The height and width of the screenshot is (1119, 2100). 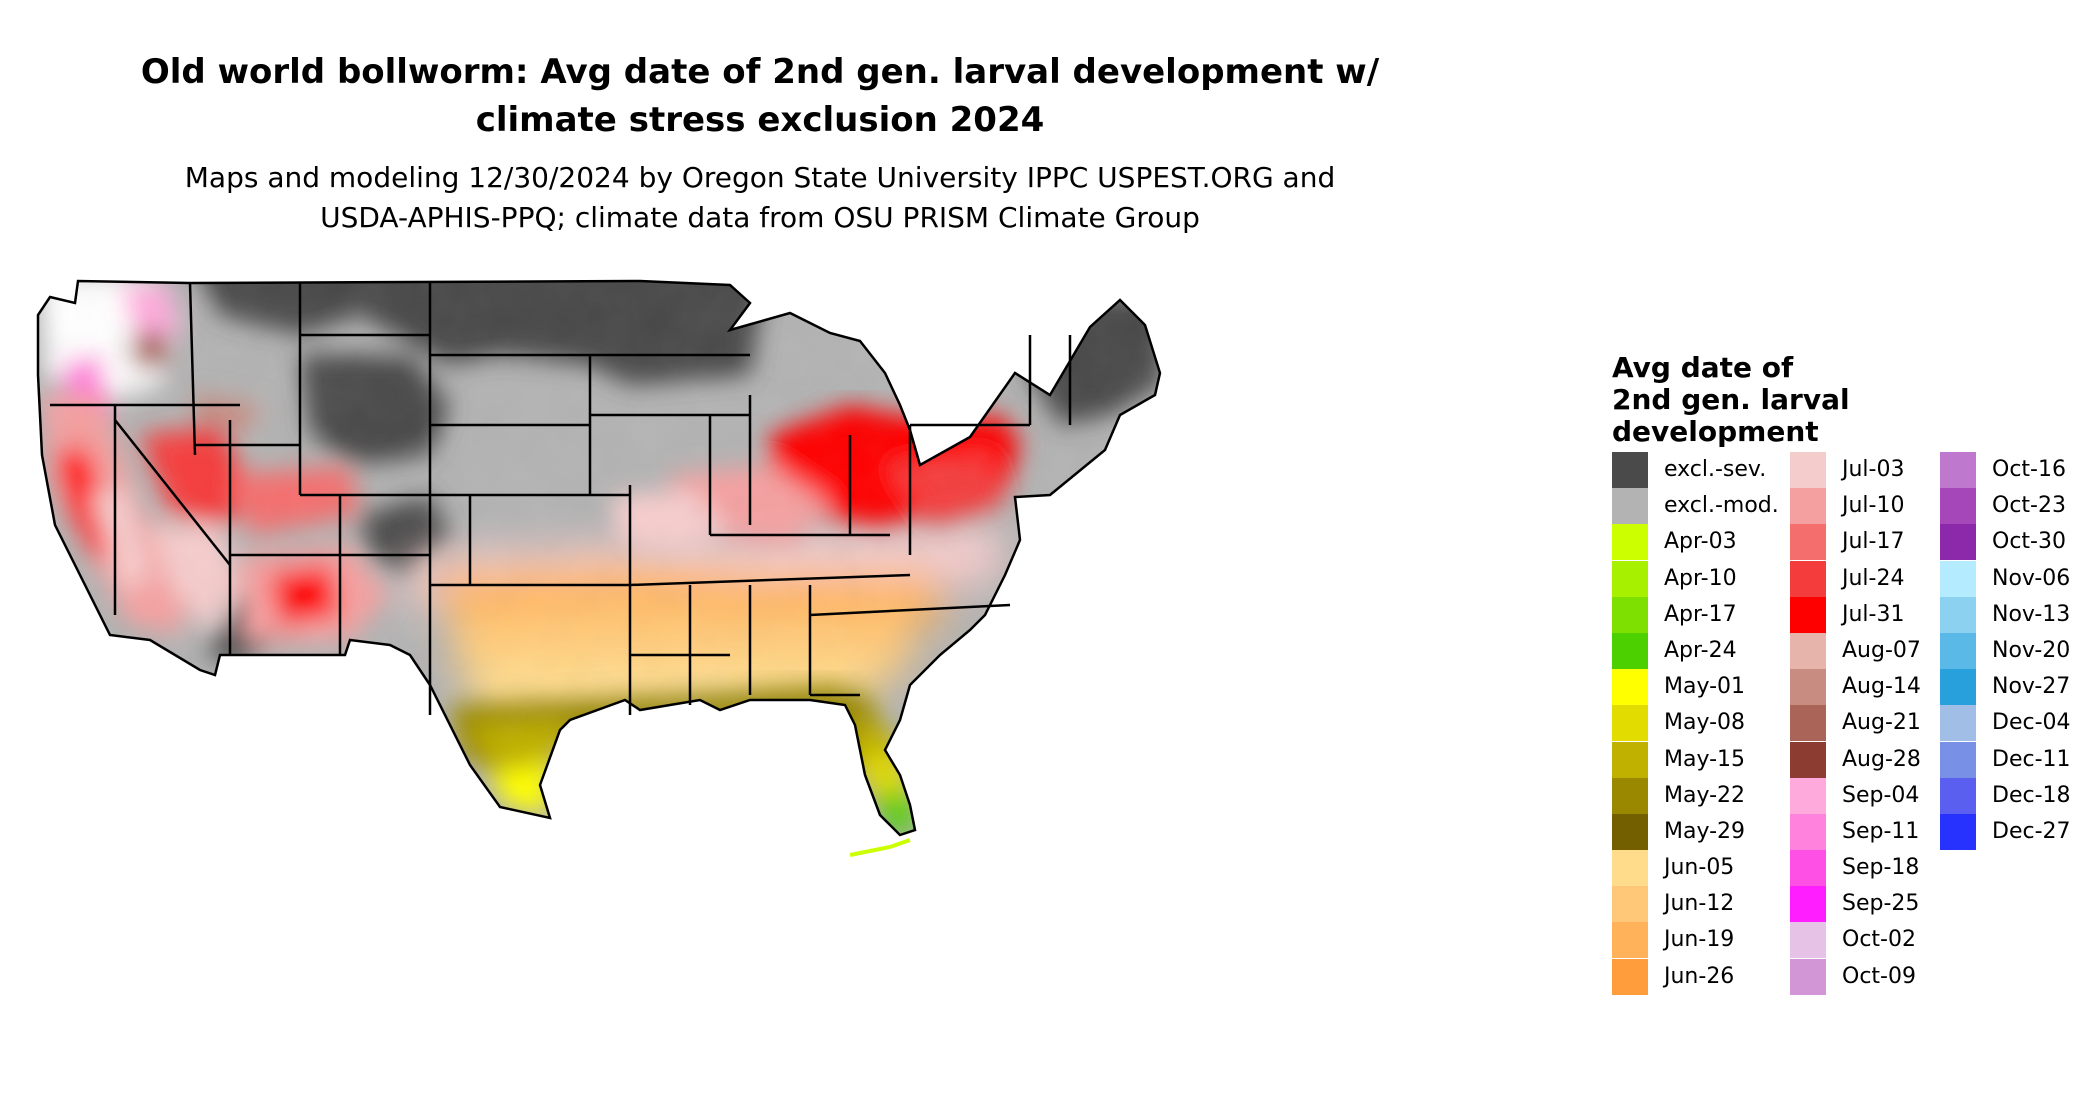 I want to click on legend-label: Apr-17, so click(x=1700, y=614).